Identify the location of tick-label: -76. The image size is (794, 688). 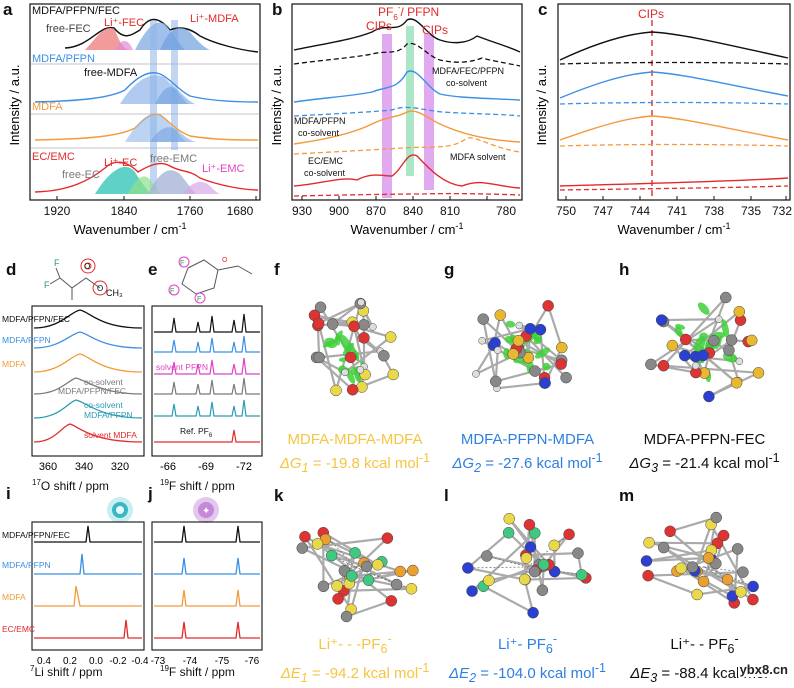
(252, 661).